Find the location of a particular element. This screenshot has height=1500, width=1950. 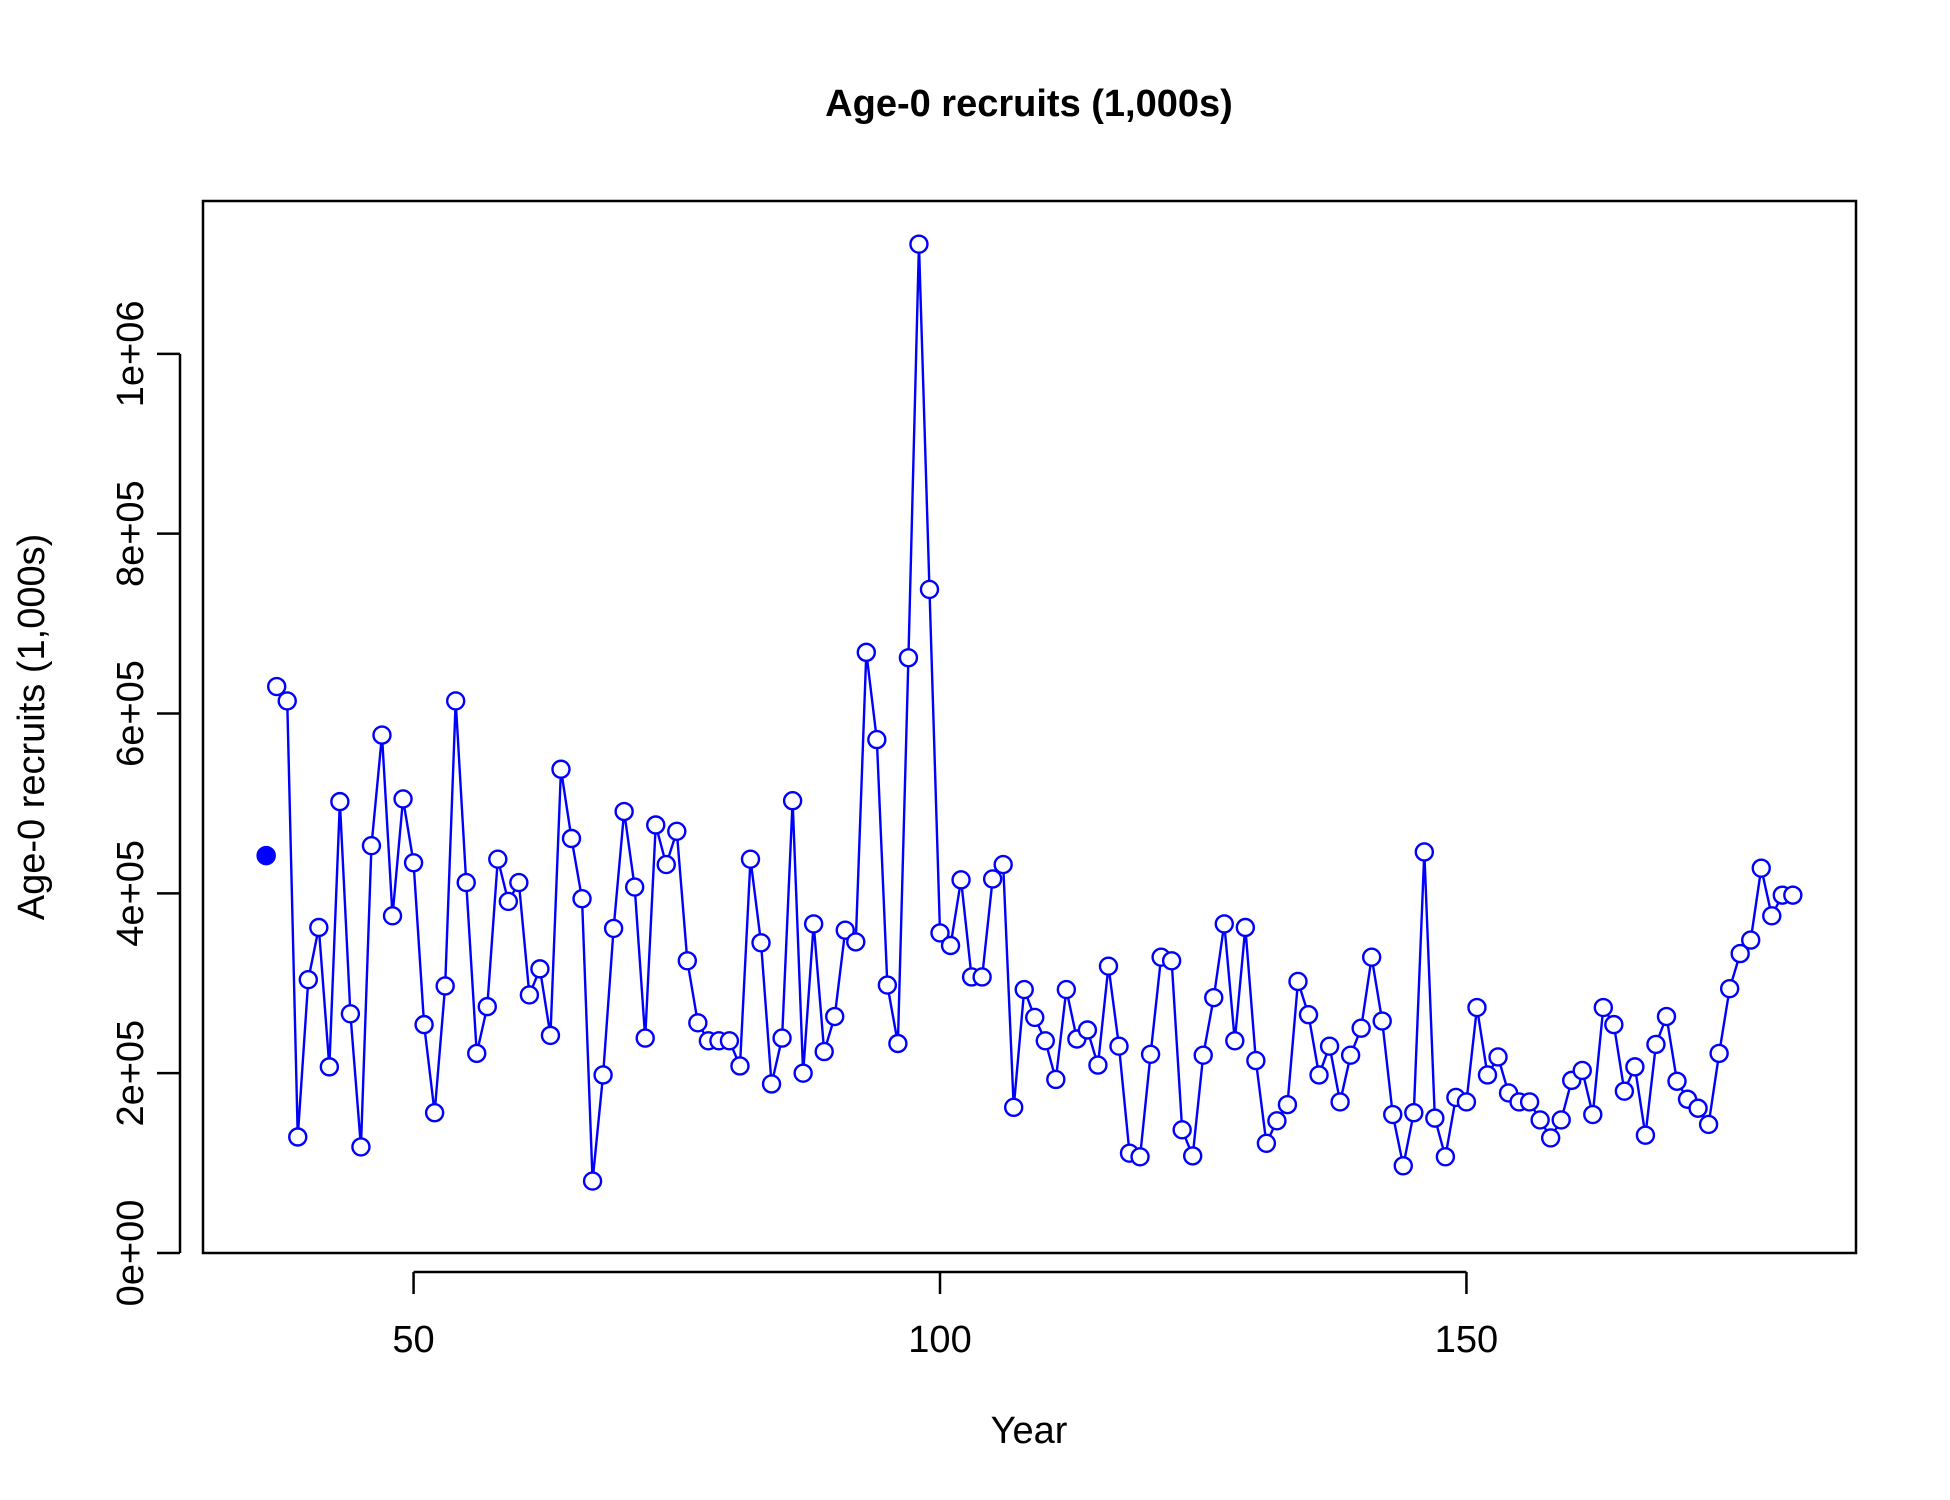

y-tick-label: 0e+00 is located at coordinates (131, 1253).